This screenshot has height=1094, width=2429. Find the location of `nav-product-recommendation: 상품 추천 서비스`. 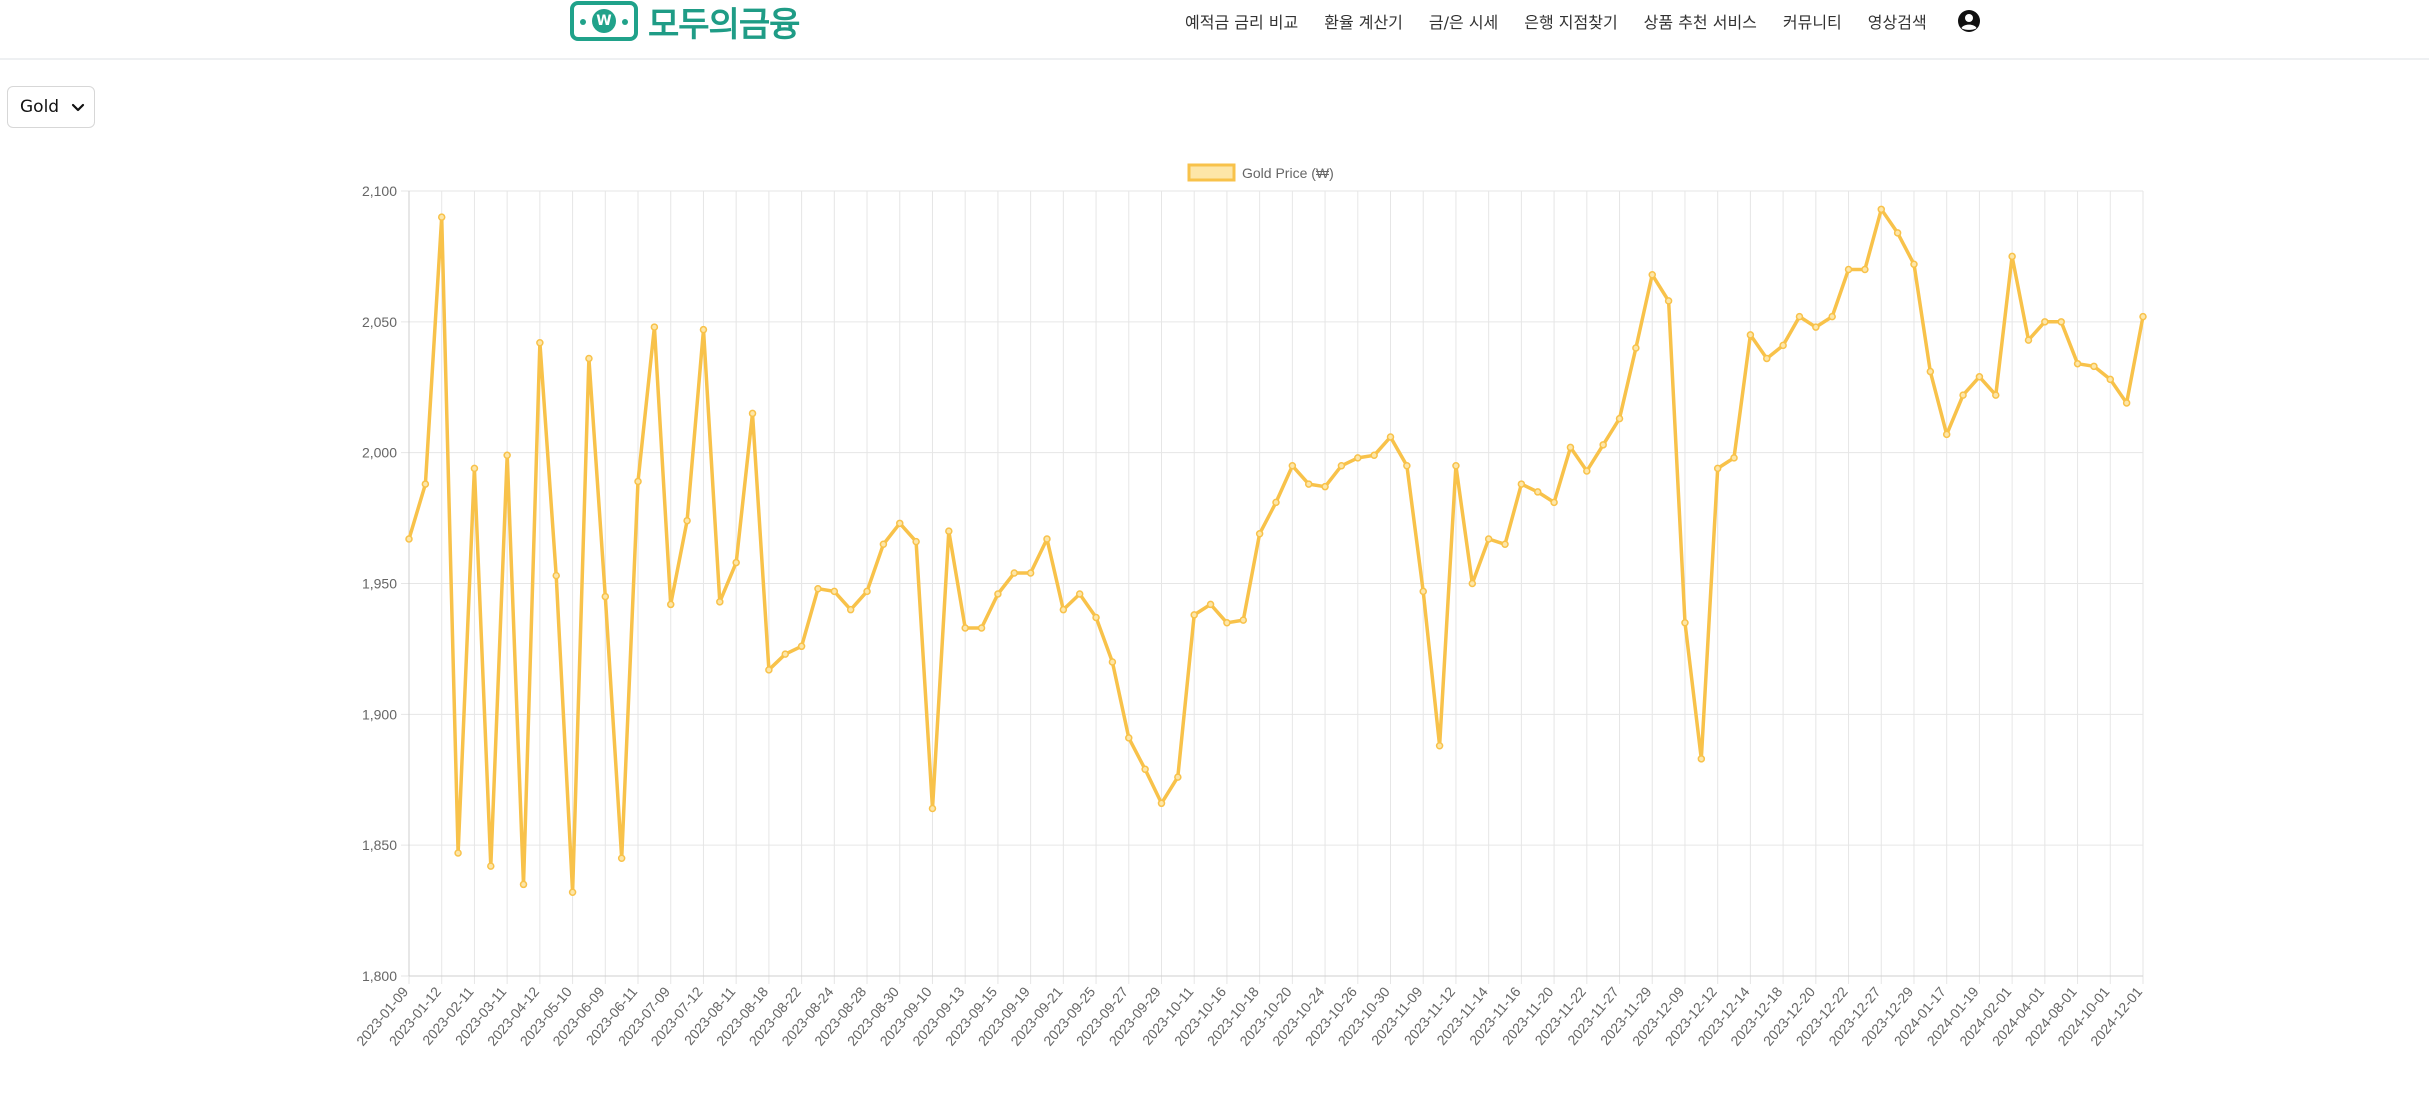

nav-product-recommendation: 상품 추천 서비스 is located at coordinates (1700, 22).